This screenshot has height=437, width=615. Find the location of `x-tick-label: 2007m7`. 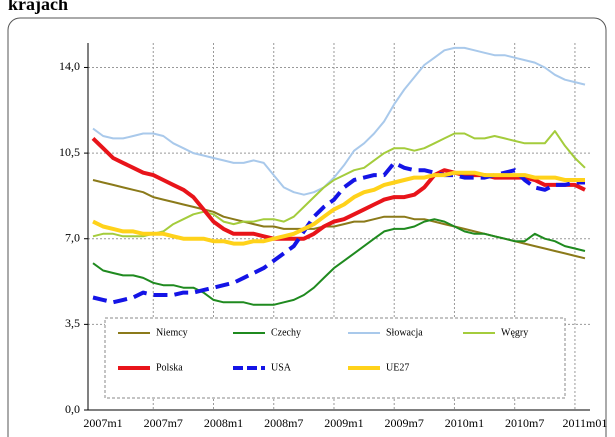

x-tick-label: 2007m7 is located at coordinates (163, 423).